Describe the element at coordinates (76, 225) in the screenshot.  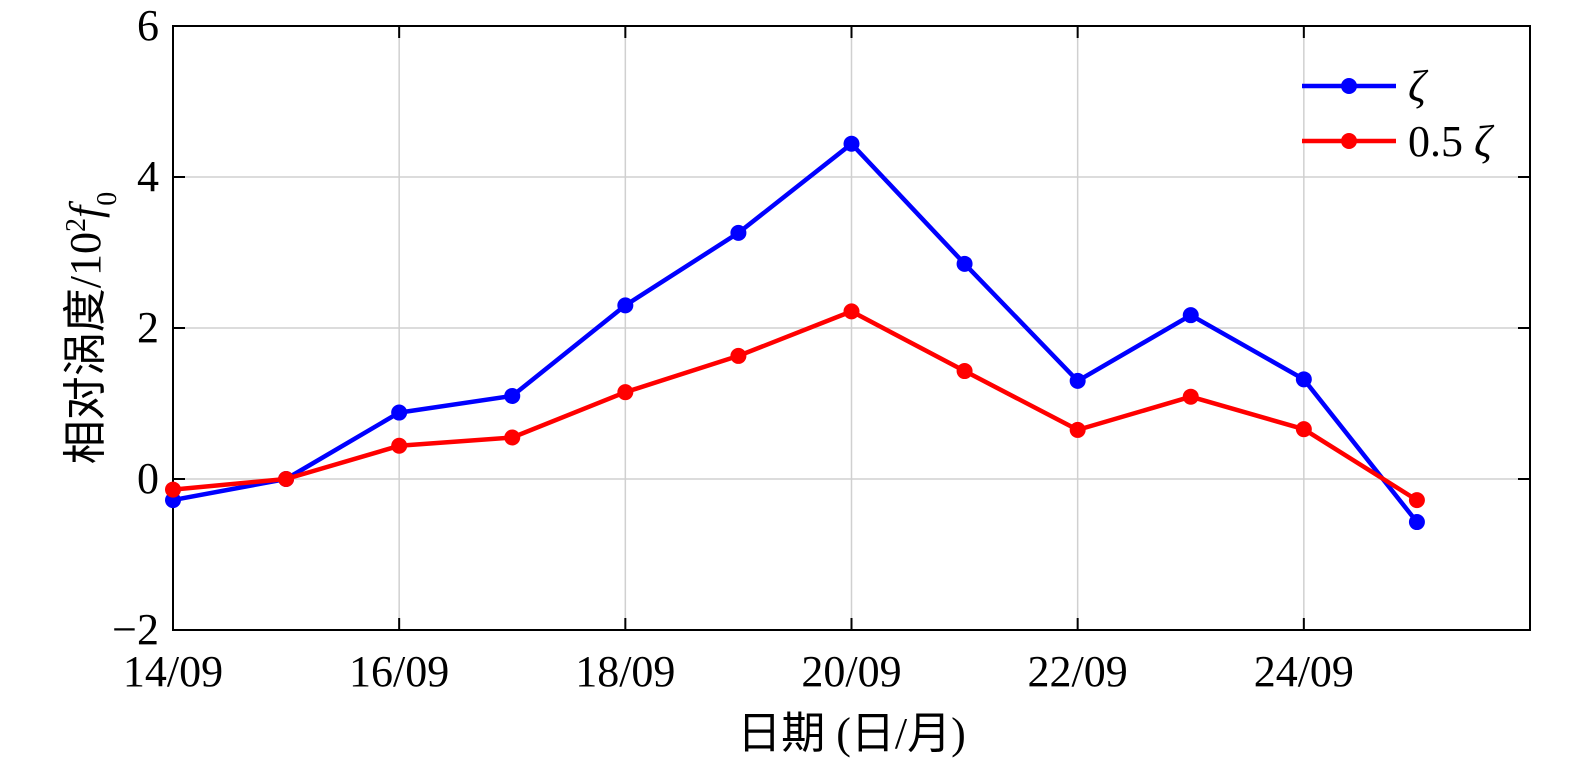
I see `y-axis-title-exponent: 2` at that location.